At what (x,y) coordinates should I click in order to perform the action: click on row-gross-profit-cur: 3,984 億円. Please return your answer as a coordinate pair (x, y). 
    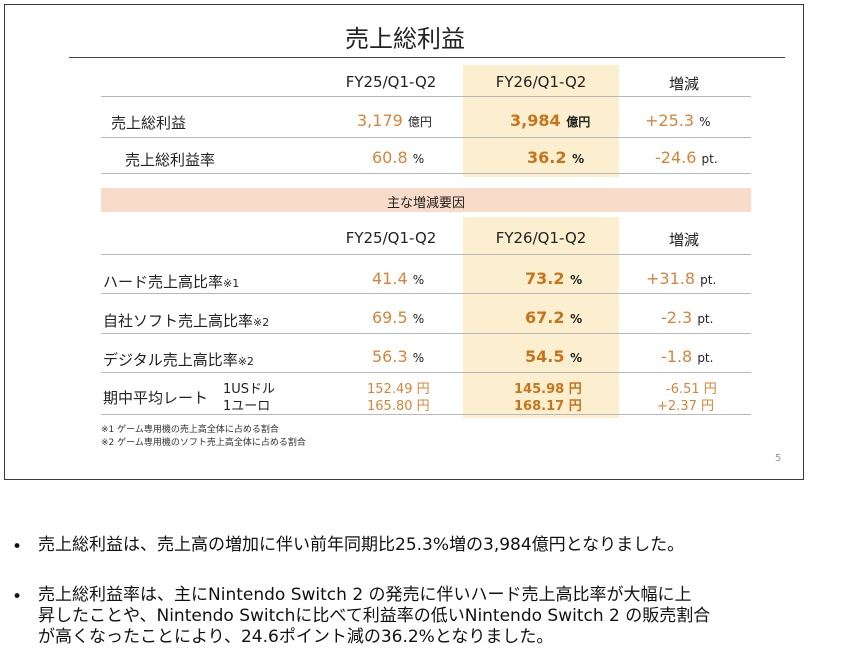
    Looking at the image, I should click on (550, 120).